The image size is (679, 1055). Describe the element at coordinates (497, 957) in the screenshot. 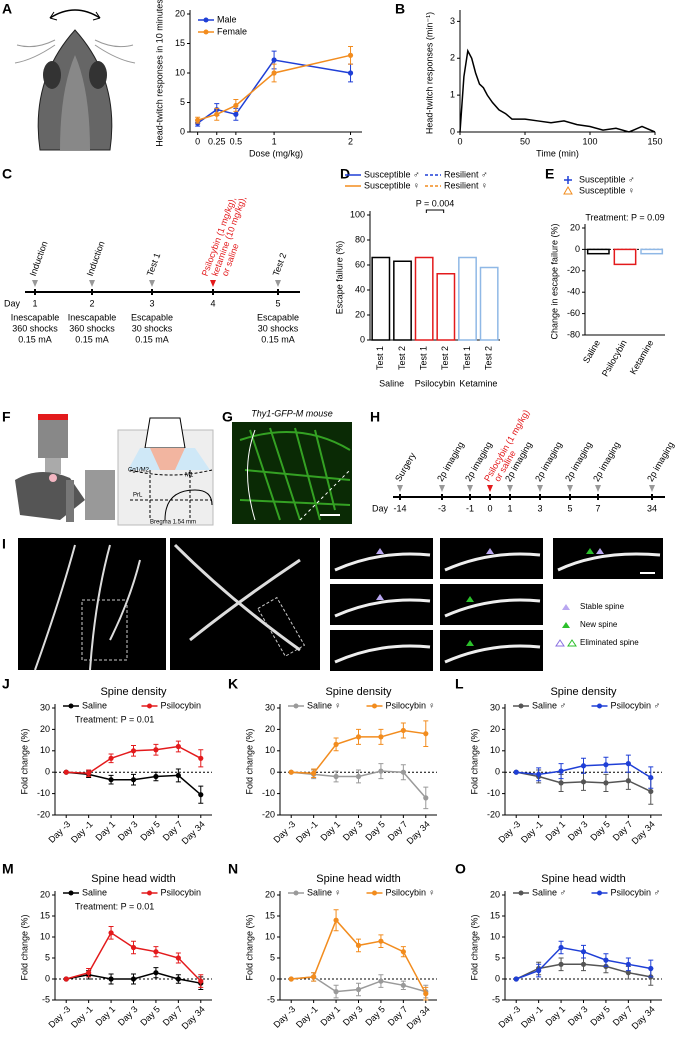

I see `y-tick-label: 5` at that location.